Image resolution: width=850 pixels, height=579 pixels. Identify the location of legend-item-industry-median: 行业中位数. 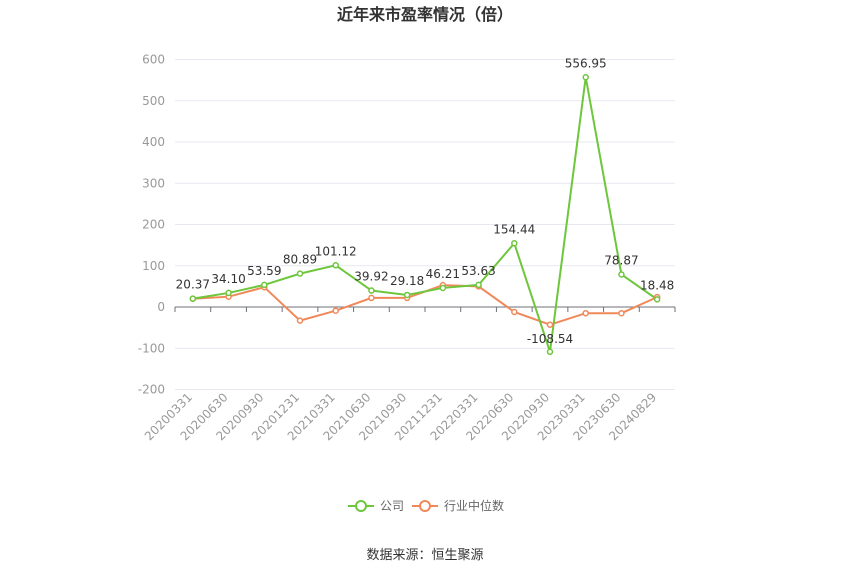
(458, 505).